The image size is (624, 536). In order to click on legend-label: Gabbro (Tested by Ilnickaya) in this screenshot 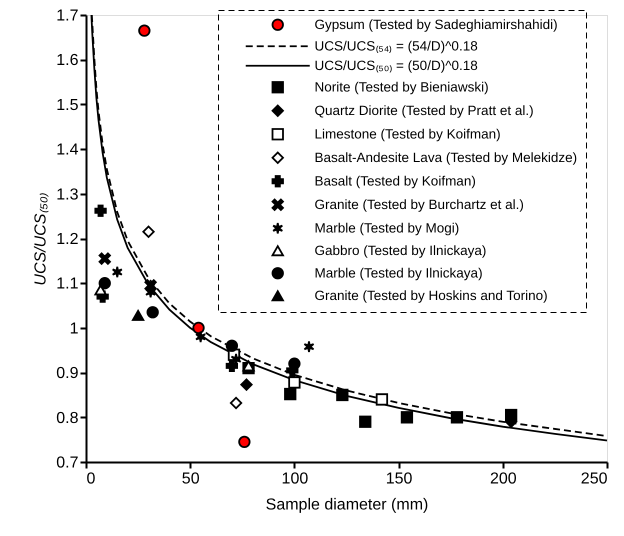, I will do `click(400, 250)`.